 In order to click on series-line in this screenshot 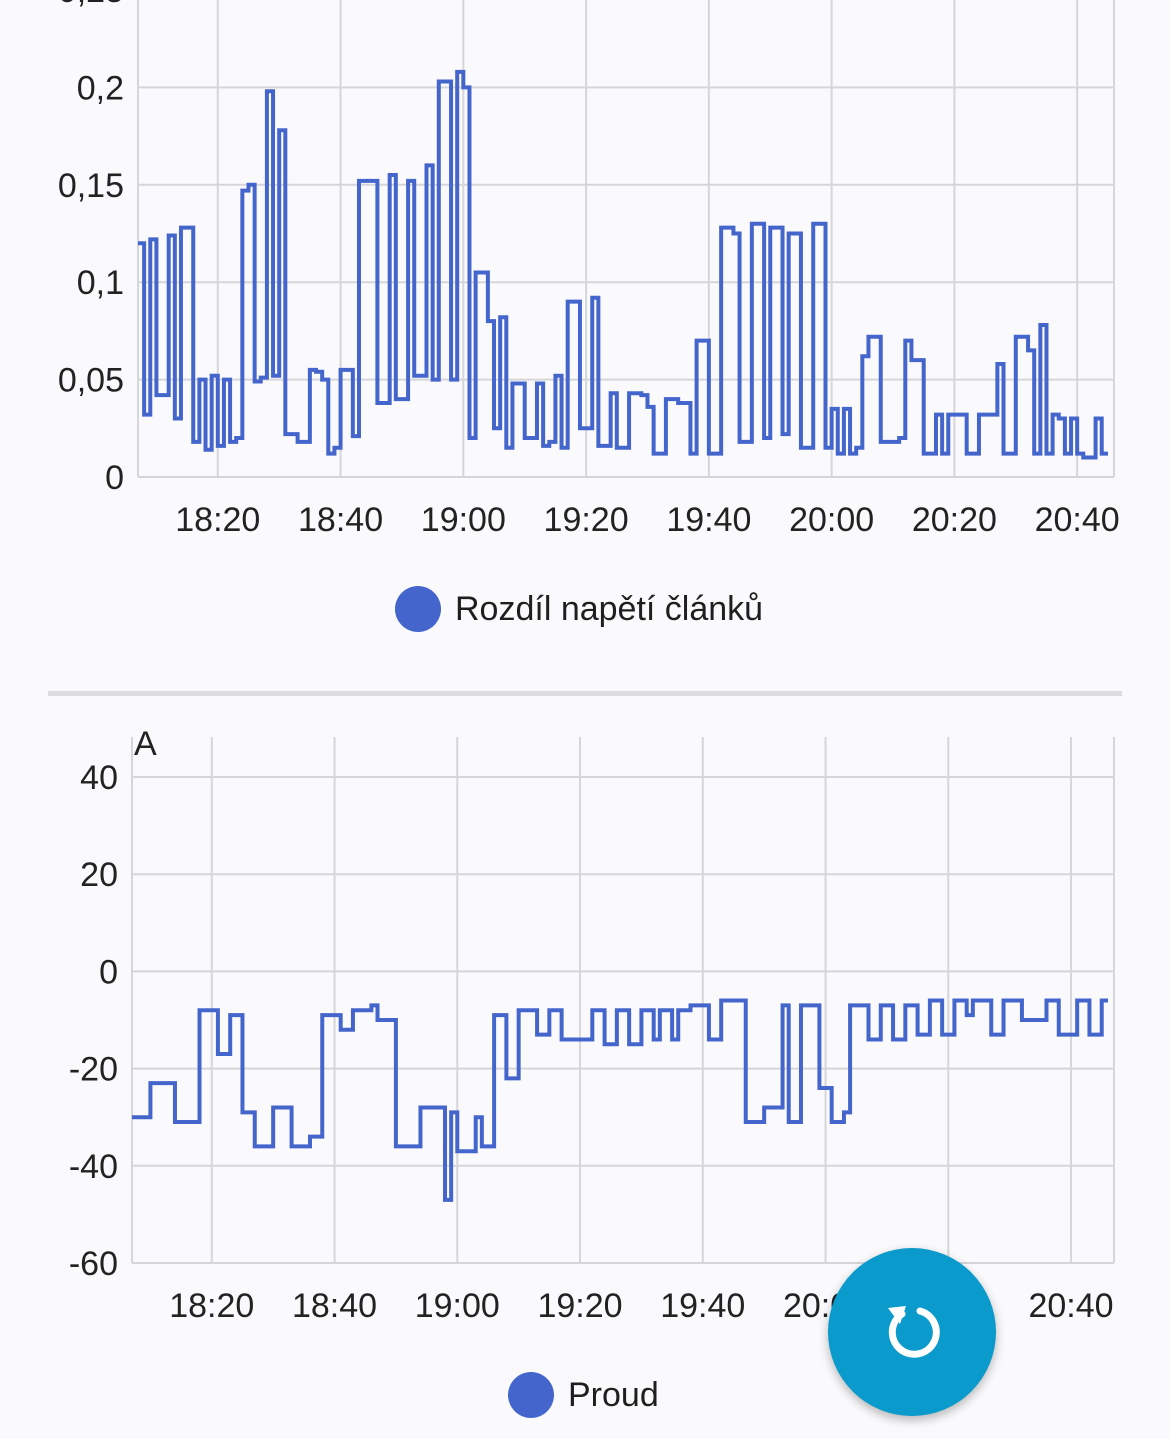, I will do `click(620, 1100)`.